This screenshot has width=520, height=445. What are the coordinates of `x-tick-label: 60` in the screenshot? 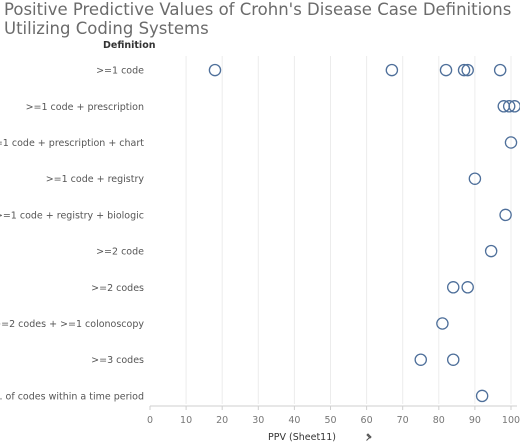 It's located at (367, 420).